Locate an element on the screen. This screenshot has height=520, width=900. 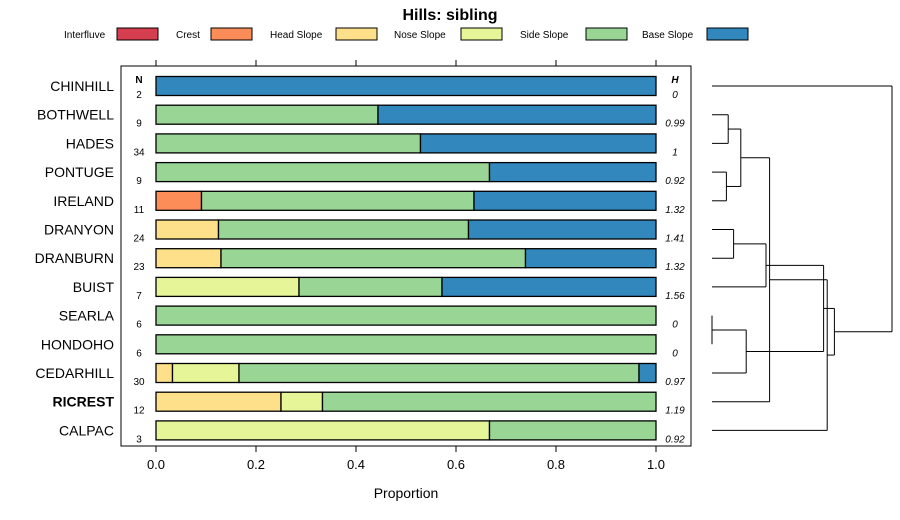
row-label-cedarhill: CEDARHILL is located at coordinates (74, 373).